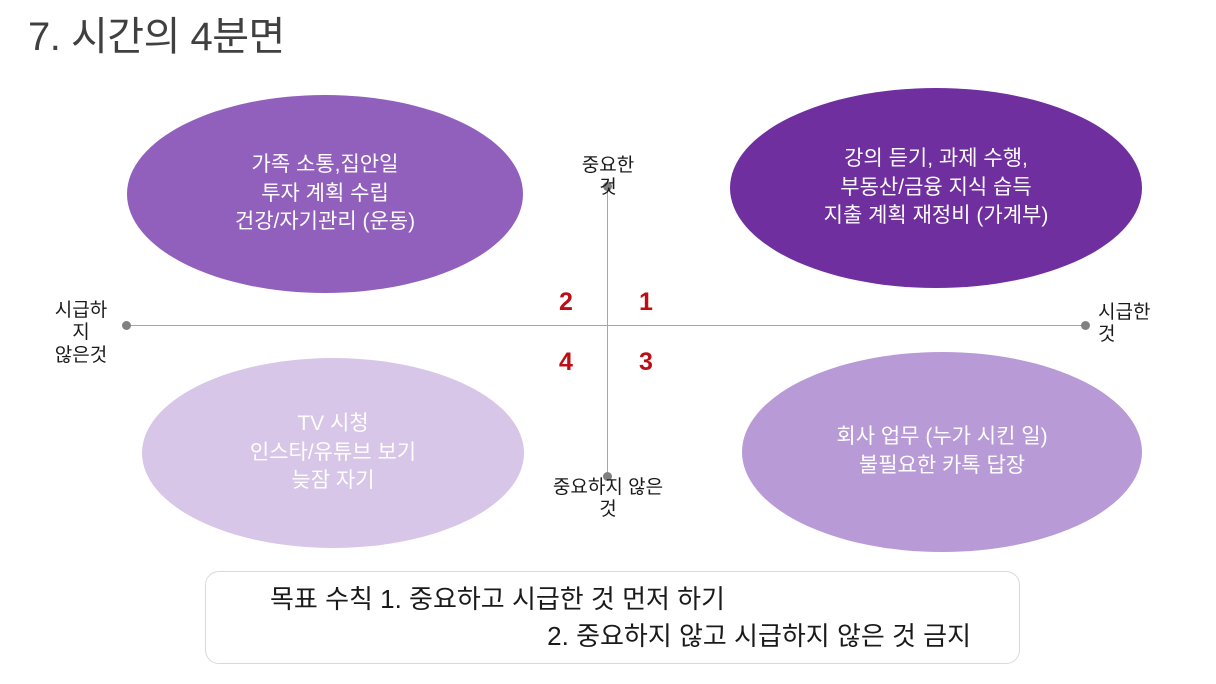 Image resolution: width=1216 pixels, height=684 pixels. I want to click on quadrant-number-4: 4, so click(566, 362).